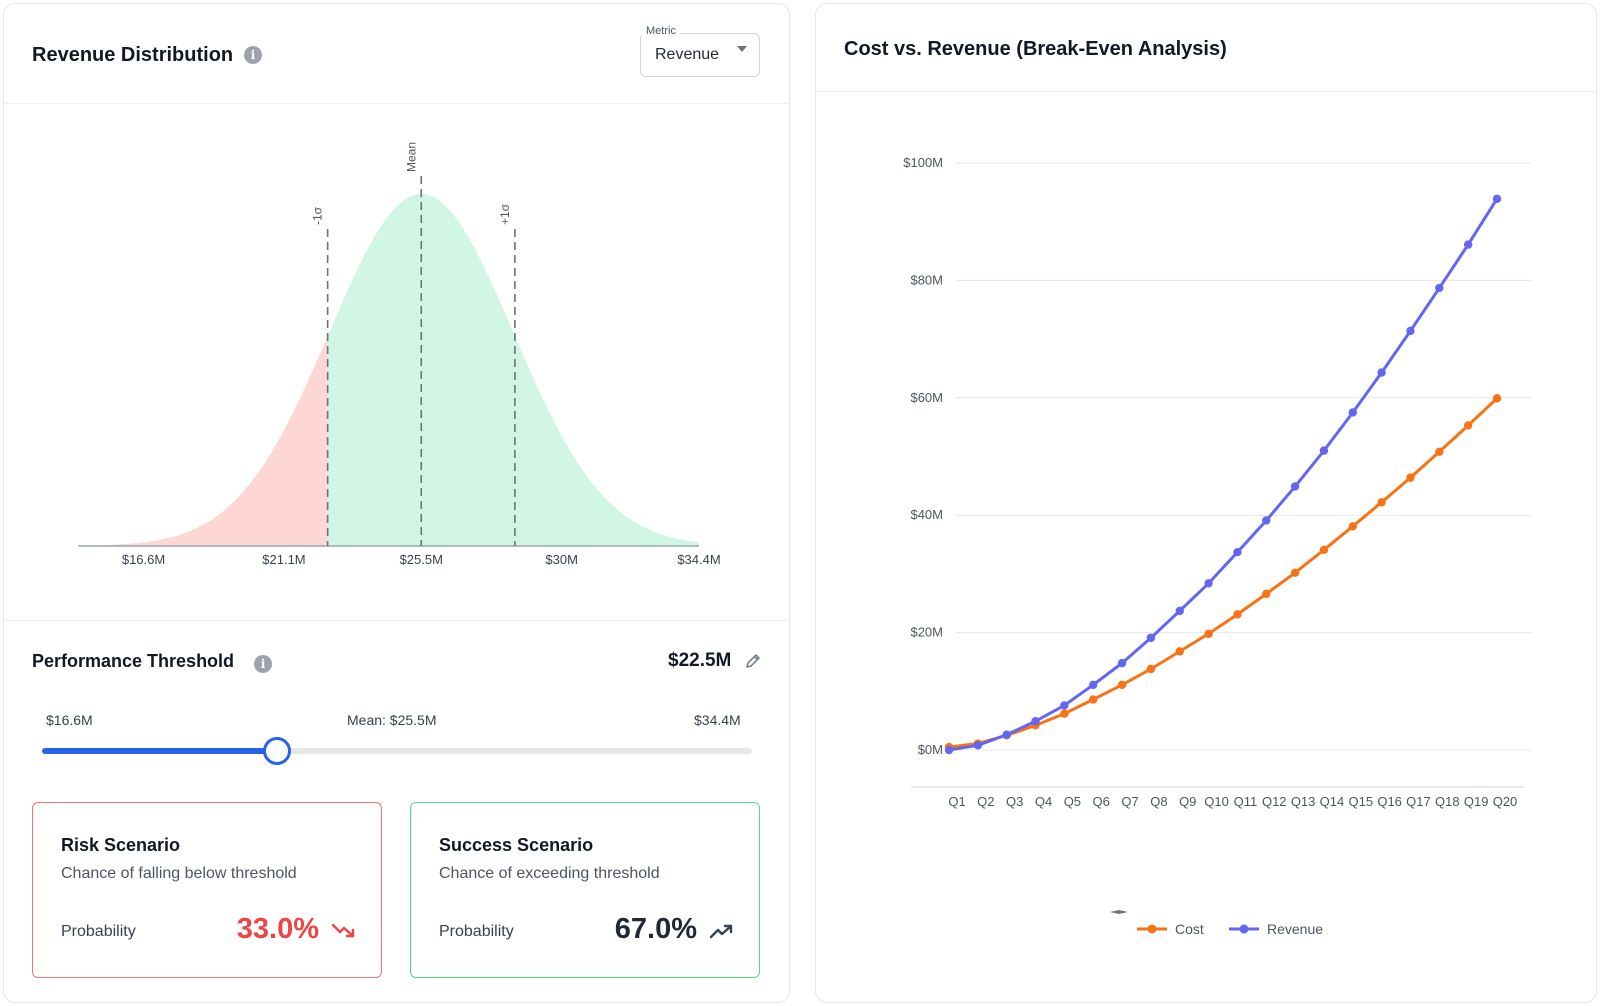  Describe the element at coordinates (926, 279) in the screenshot. I see `y-tick-label: $80M` at that location.